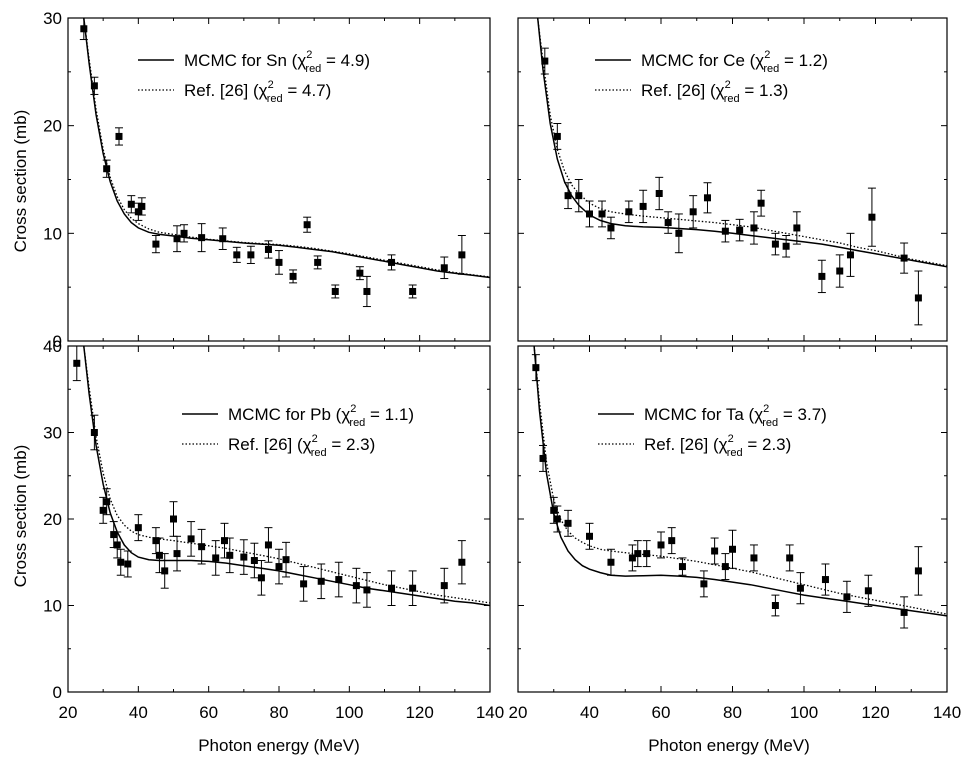 This screenshot has height=758, width=964. What do you see at coordinates (20, 516) in the screenshot?
I see `y-axis-label-bottom: Cross section (mb)` at bounding box center [20, 516].